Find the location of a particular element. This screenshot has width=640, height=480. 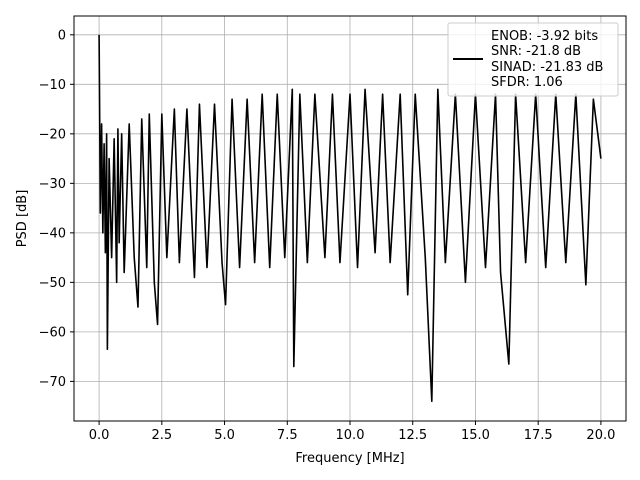

y-tick-label: −20 is located at coordinates (52, 134).